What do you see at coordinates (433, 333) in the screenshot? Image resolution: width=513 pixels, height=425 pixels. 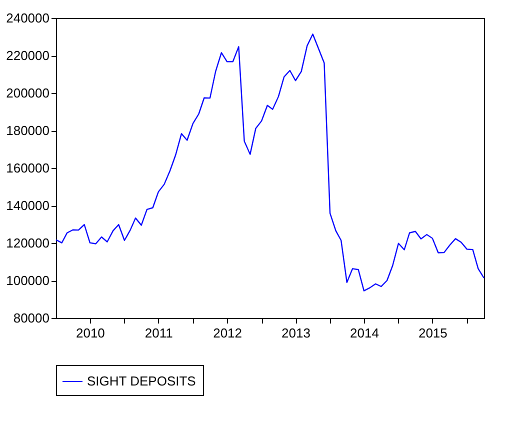 I see `x-tick-label: 2015` at bounding box center [433, 333].